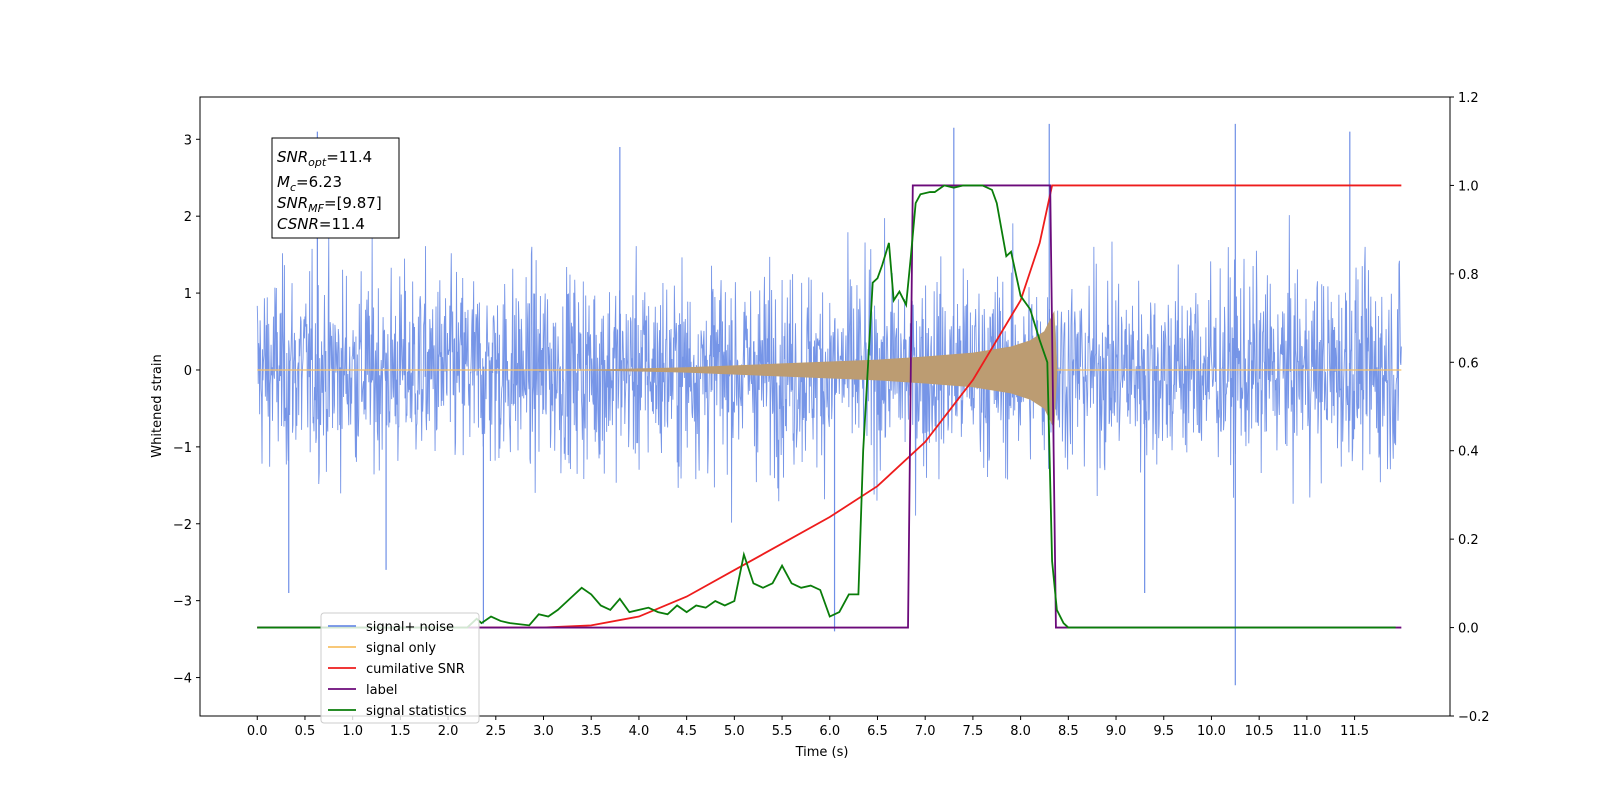  What do you see at coordinates (316, 208) in the screenshot?
I see `snr-mf-subscript: MF` at bounding box center [316, 208].